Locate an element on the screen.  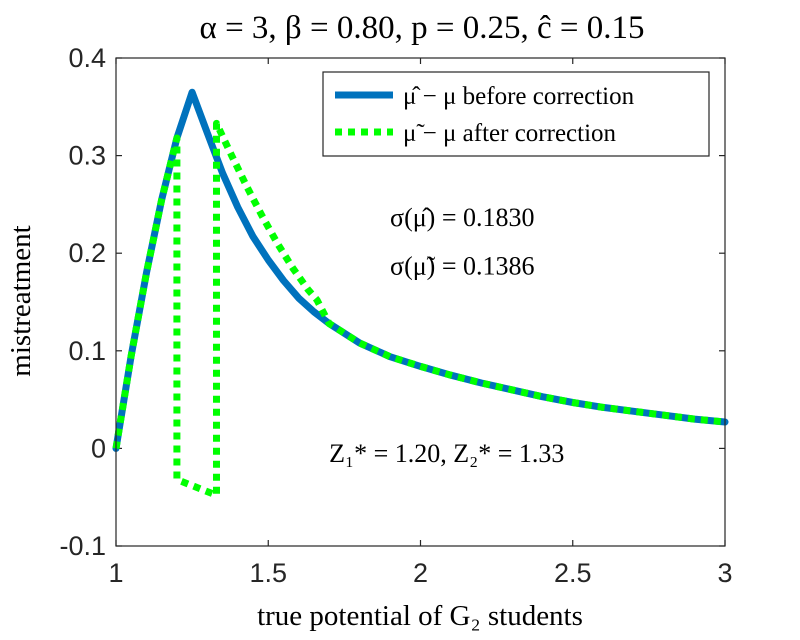
y-axis-label: mistreatment is located at coordinates (21, 300).